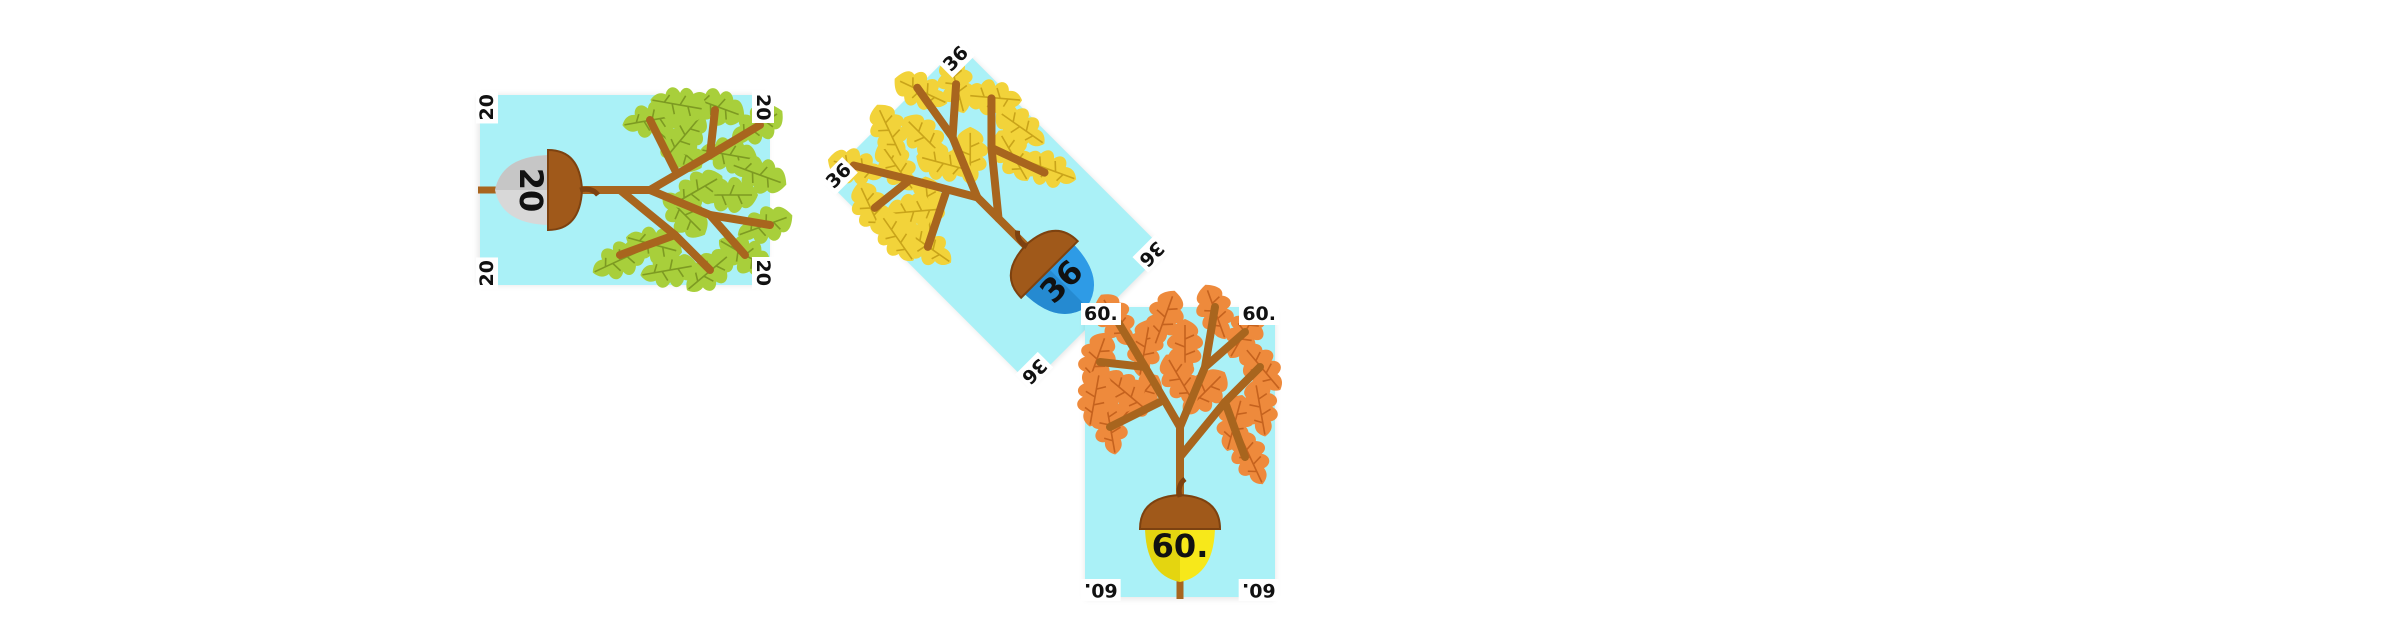  What do you see at coordinates (763, 272) in the screenshot?
I see `corner-value-top-right: 20` at bounding box center [763, 272].